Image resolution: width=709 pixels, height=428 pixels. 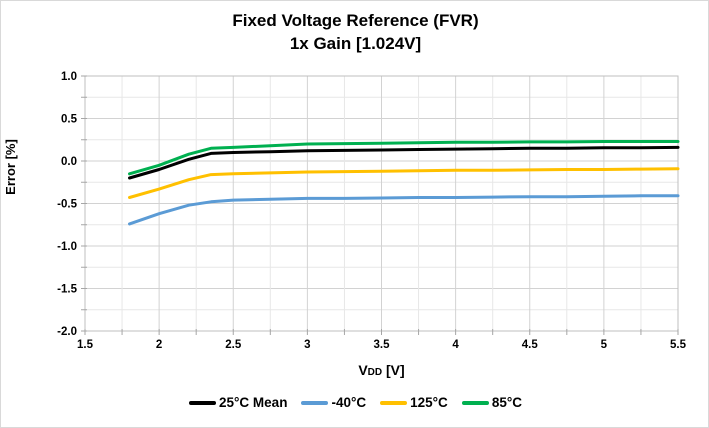 I want to click on series-line-125-c, so click(x=404, y=183).